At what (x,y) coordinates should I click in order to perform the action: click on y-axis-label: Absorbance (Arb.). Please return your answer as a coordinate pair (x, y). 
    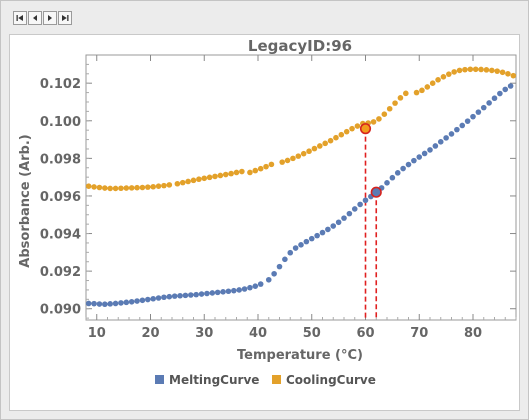
    Looking at the image, I should click on (25, 200).